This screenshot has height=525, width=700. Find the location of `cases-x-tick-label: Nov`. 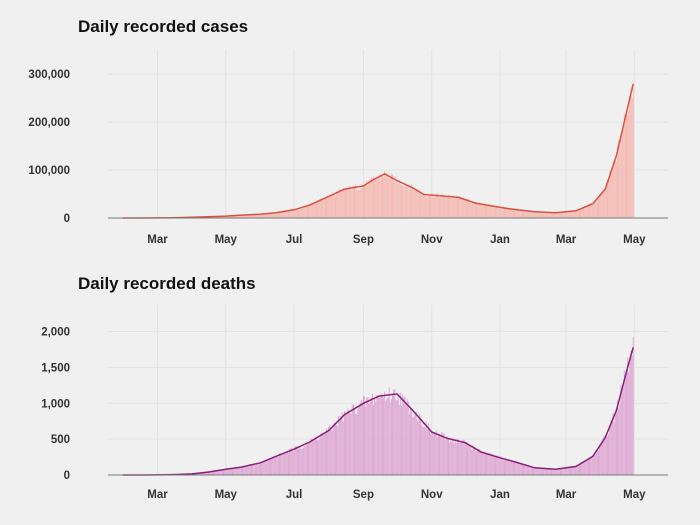

cases-x-tick-label: Nov is located at coordinates (432, 240).